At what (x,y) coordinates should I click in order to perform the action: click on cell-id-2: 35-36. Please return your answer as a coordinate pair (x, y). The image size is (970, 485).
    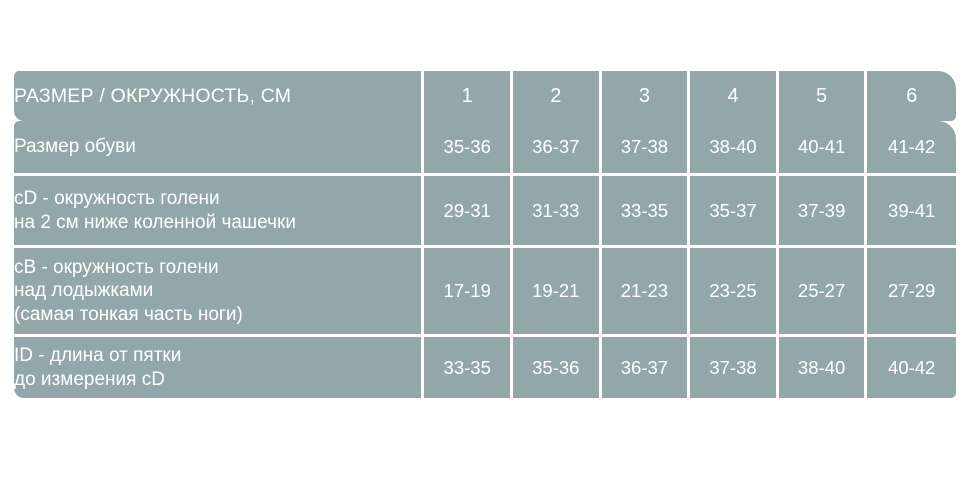
    Looking at the image, I should click on (557, 367).